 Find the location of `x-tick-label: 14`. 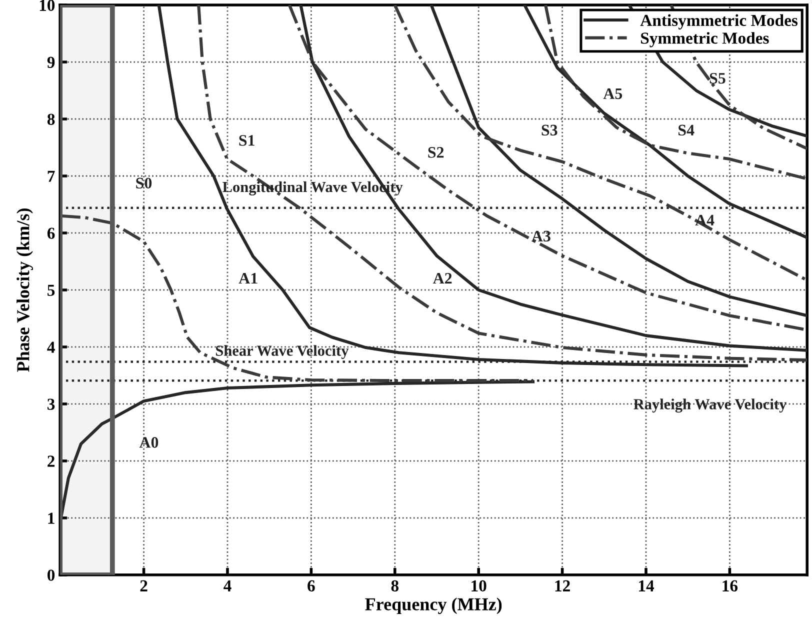

x-tick-label: 14 is located at coordinates (646, 586).